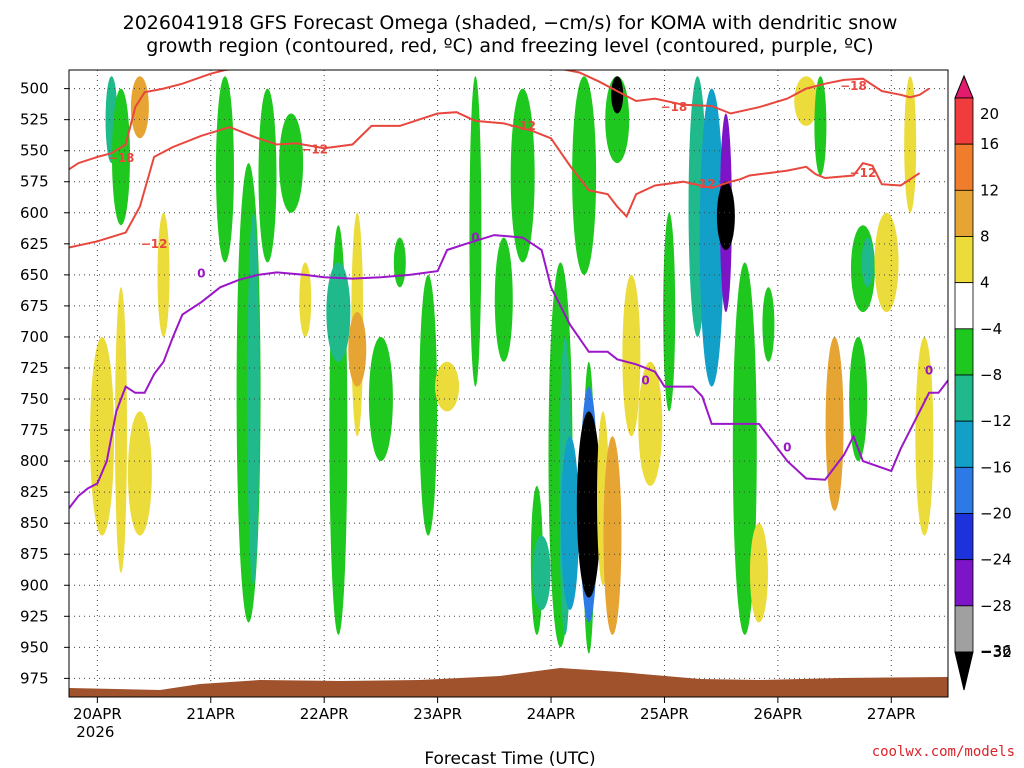  Describe the element at coordinates (509, 758) in the screenshot. I see `x-axis-title: Forecast Time (UTC)` at that location.